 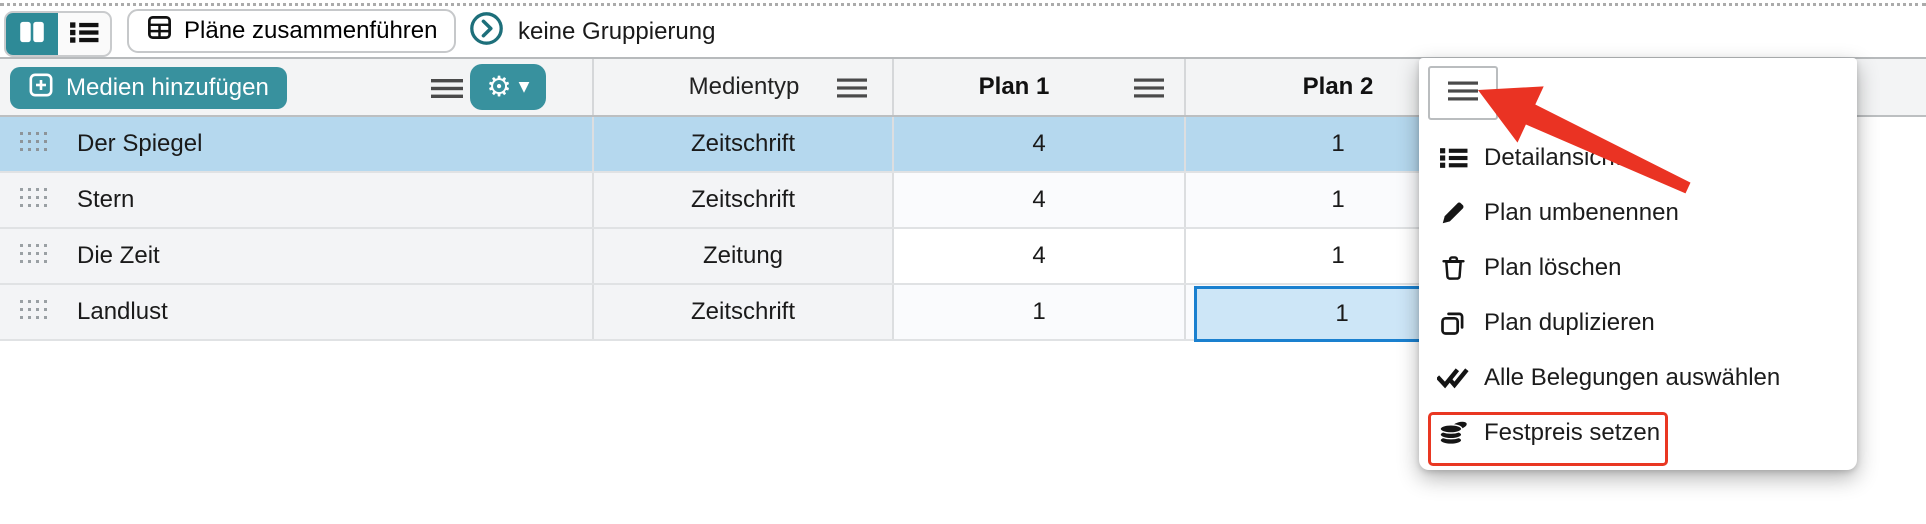 I want to click on plan2-column-menu-trigger, so click(x=1463, y=93).